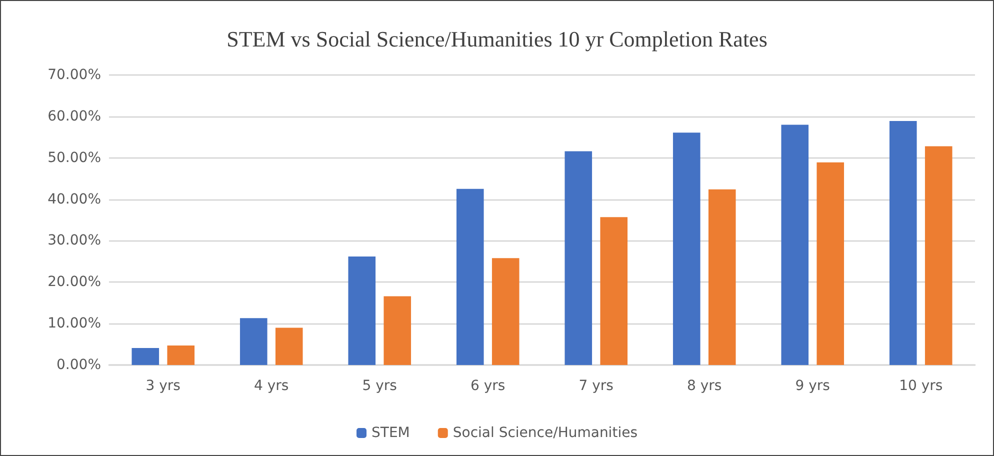 The image size is (994, 456). What do you see at coordinates (163, 386) in the screenshot?
I see `x-tick-label: 3 yrs` at bounding box center [163, 386].